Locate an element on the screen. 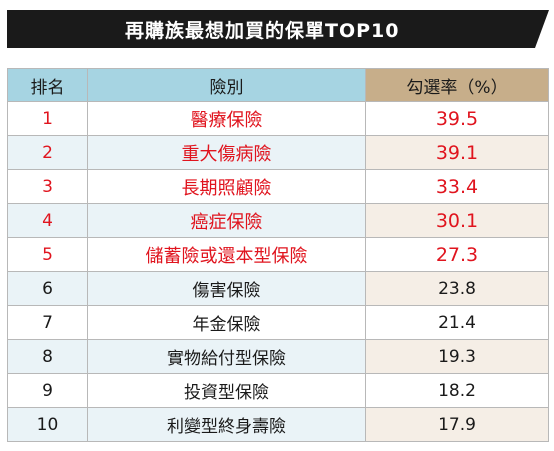 This screenshot has width=554, height=451. rank-cell: 4 is located at coordinates (47, 220).